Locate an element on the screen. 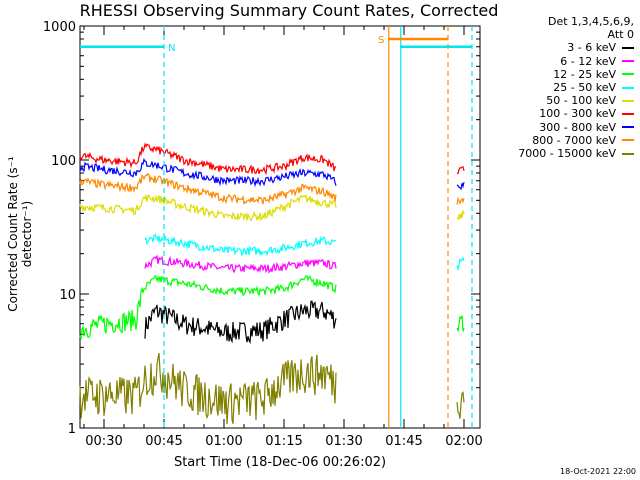 This screenshot has width=640, height=480. x-tick-label: 01:45 is located at coordinates (403, 441).